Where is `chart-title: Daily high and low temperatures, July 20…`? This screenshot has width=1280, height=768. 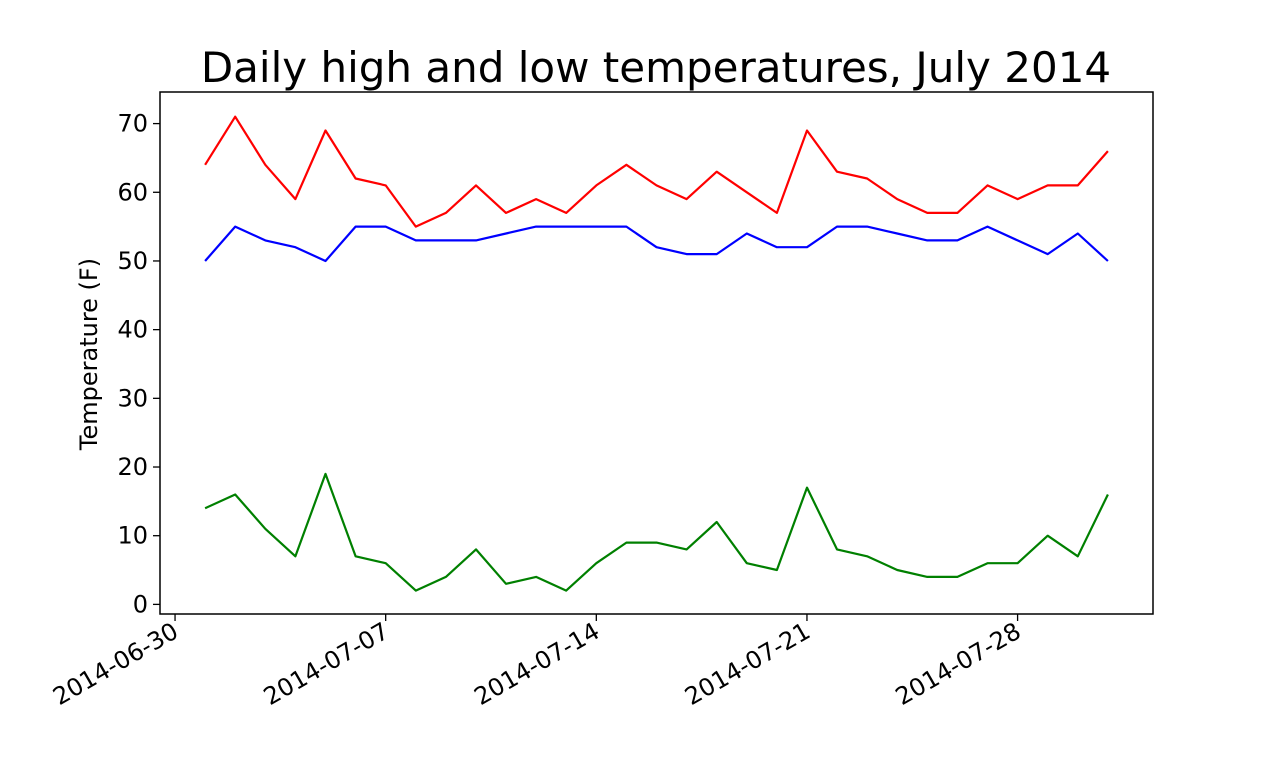
chart-title: Daily high and low temperatures, July 20… is located at coordinates (656, 67).